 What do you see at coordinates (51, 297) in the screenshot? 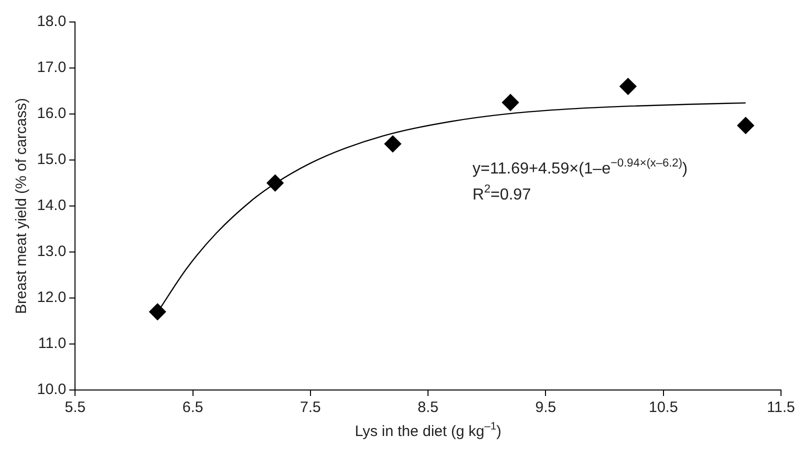
I see `y-tick-label: 12.0` at bounding box center [51, 297].